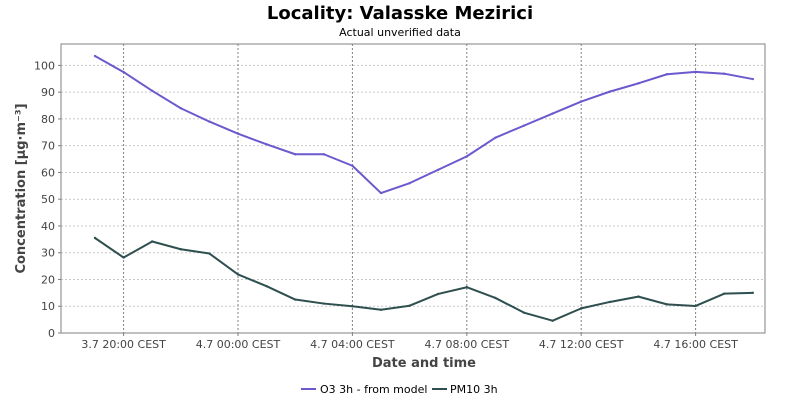  I want to click on x-tick-label: 4.7 16:00 CEST, so click(695, 344).